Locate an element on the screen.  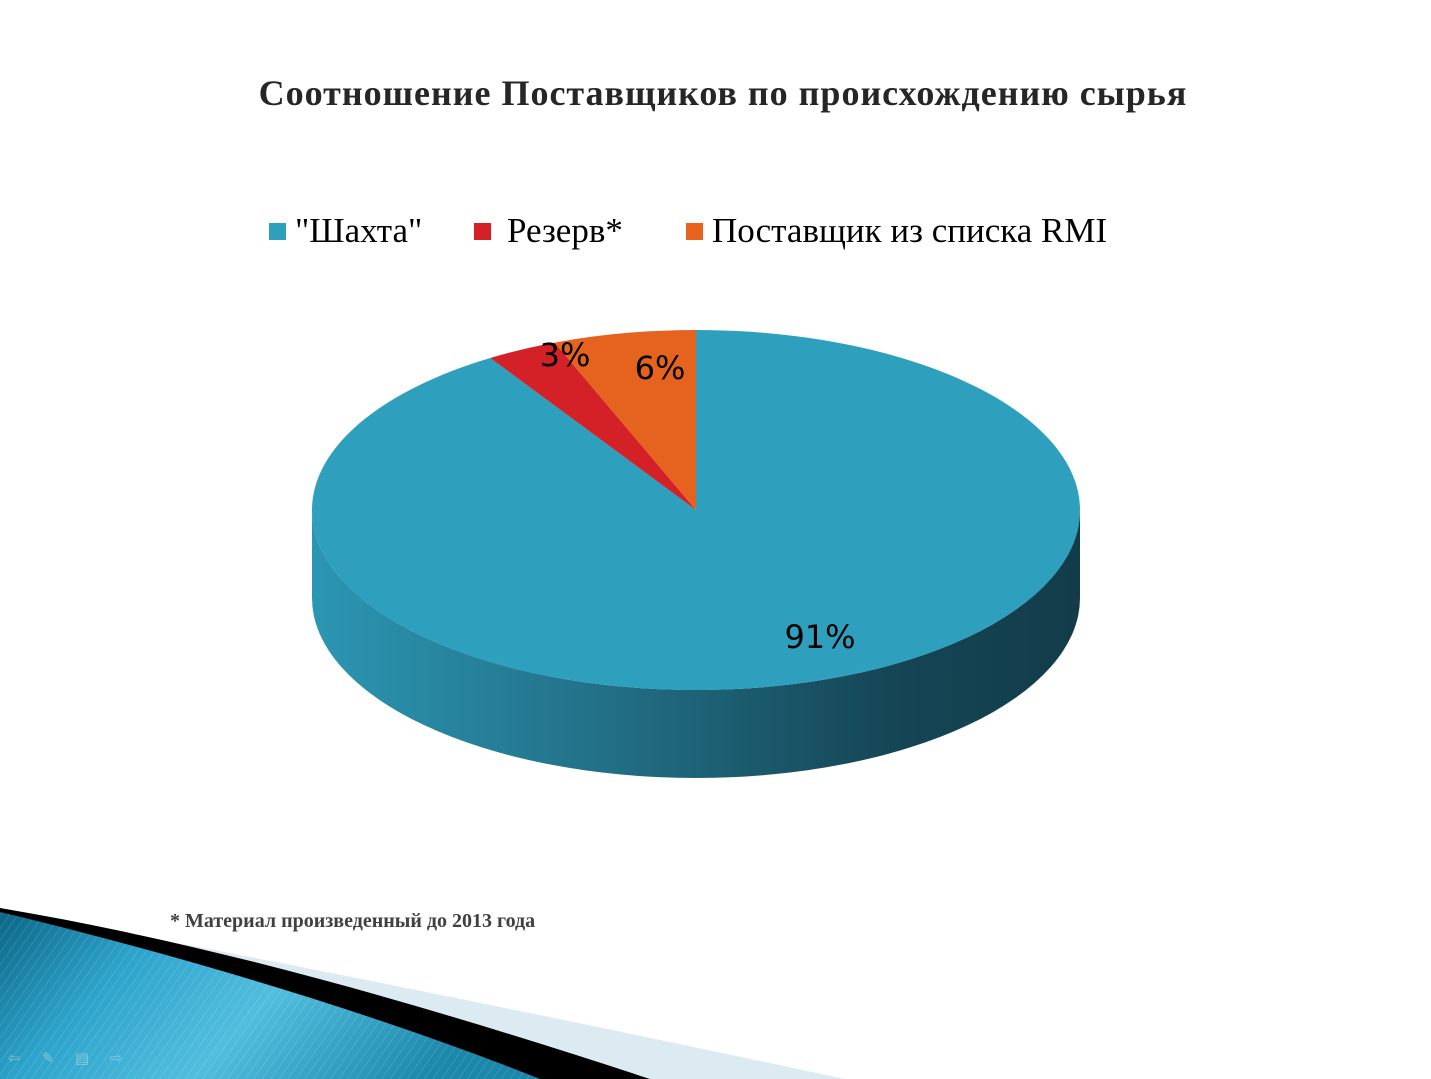
legend-item-rezerv: Резерв* is located at coordinates (548, 231).